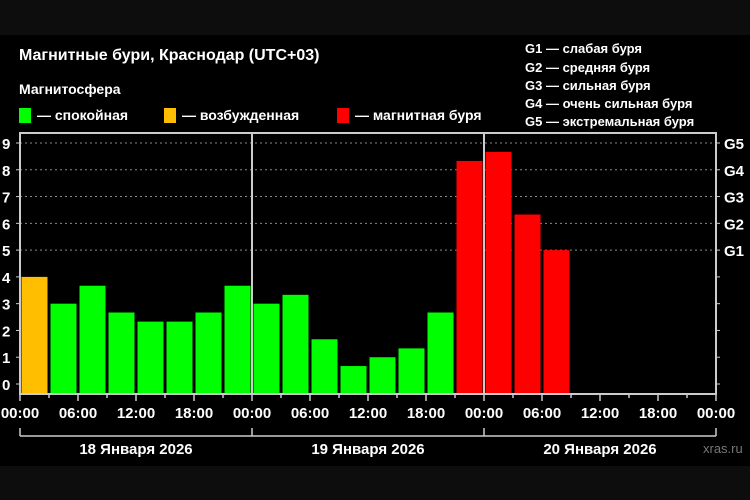 The width and height of the screenshot is (750, 500). What do you see at coordinates (588, 67) in the screenshot?
I see `g-scale-item: G2 — средняя буря` at bounding box center [588, 67].